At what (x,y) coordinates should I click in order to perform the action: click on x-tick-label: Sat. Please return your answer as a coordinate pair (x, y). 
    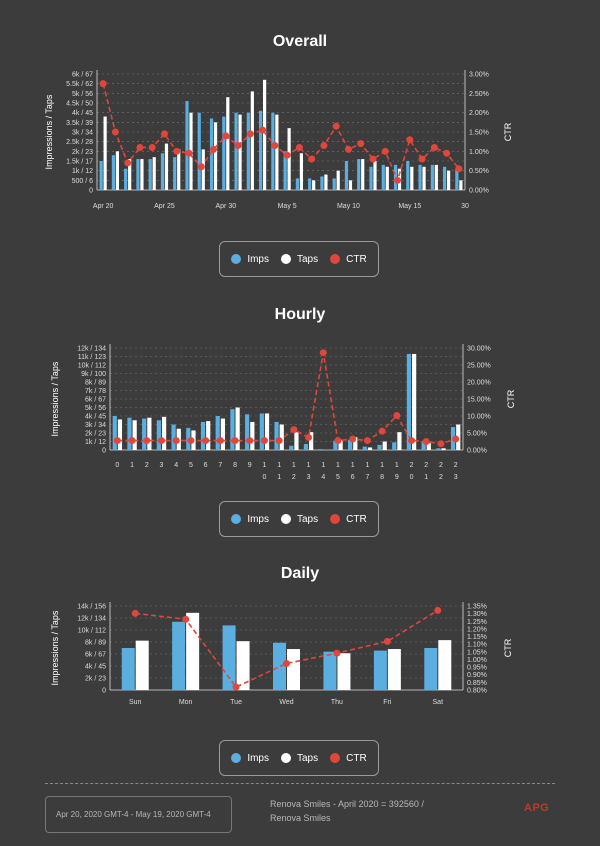
    Looking at the image, I should click on (438, 702).